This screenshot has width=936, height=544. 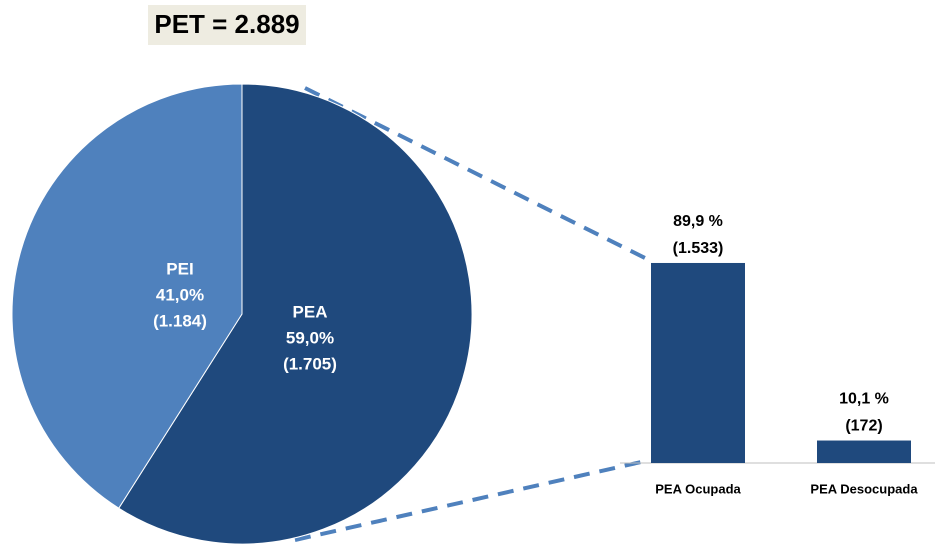 I want to click on slice-percent: 41,0%, so click(x=180, y=294).